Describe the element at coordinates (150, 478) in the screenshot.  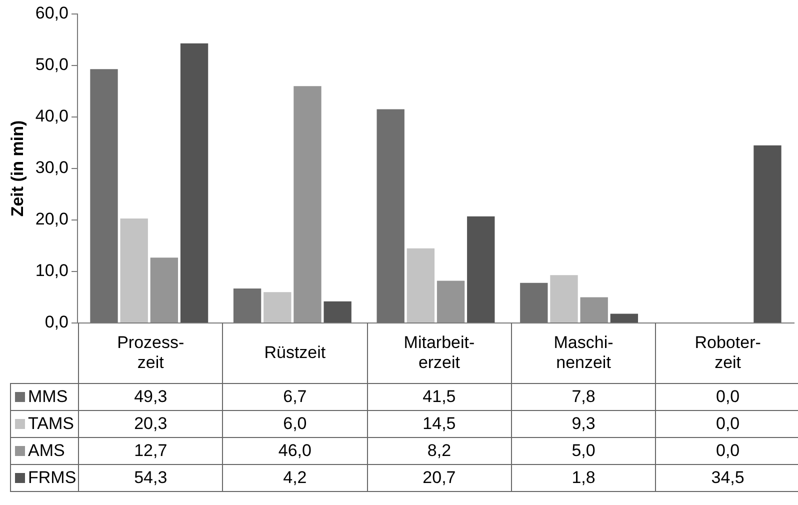
I see `data-label: 54,3` at that location.